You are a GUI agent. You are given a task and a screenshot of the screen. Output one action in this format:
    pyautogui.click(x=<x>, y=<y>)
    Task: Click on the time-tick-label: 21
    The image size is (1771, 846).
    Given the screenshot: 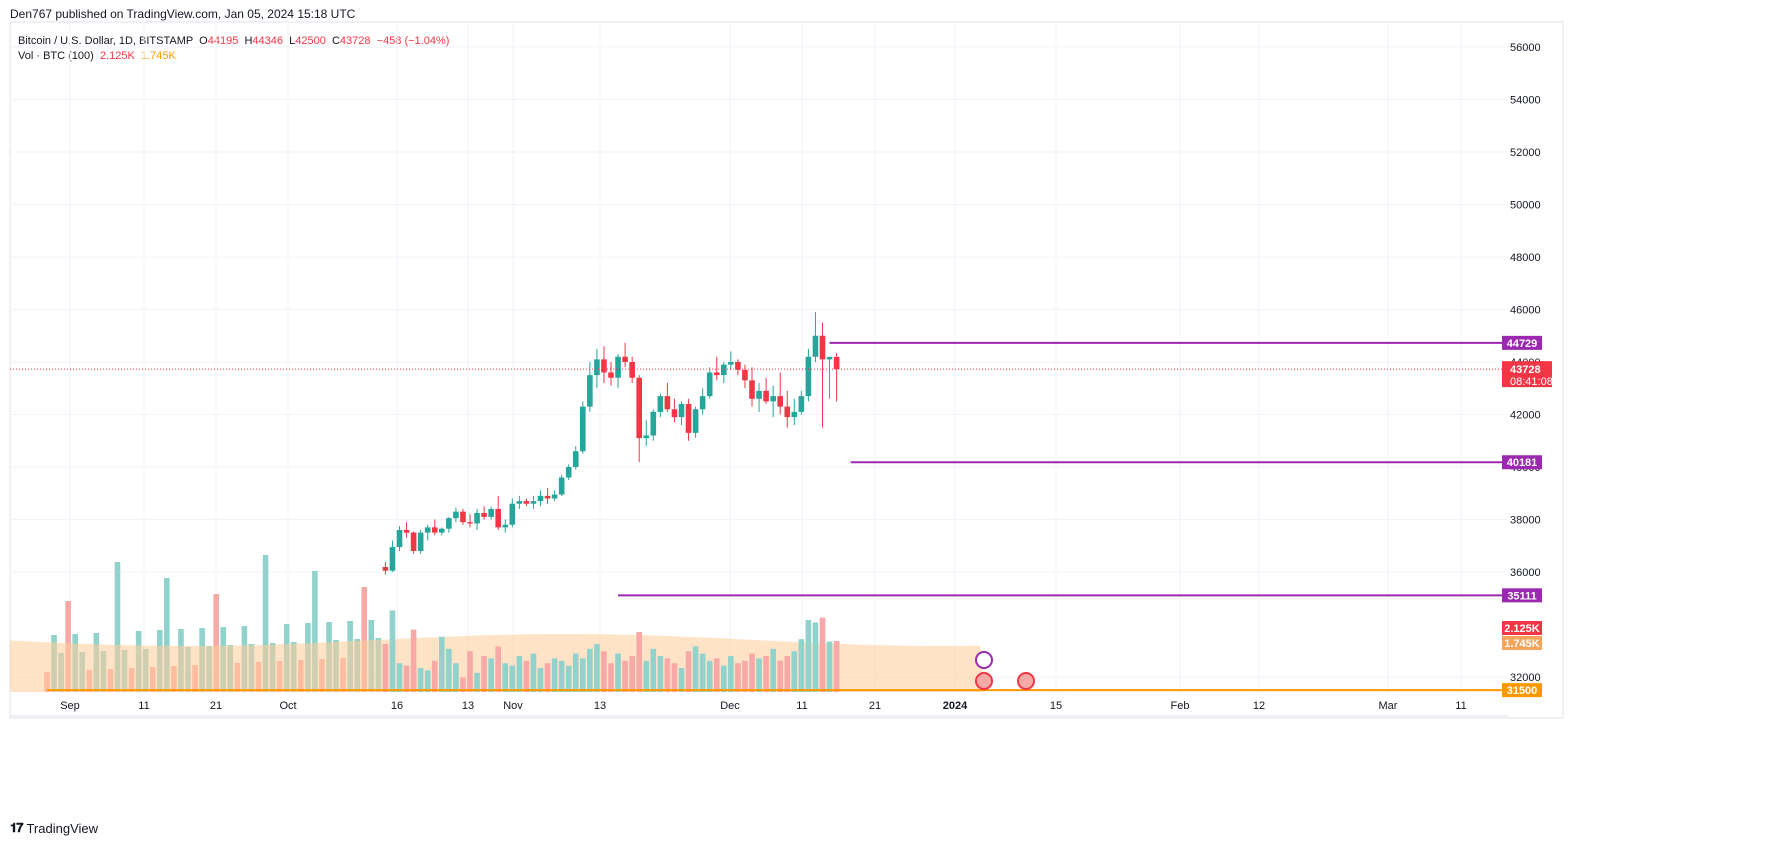 What is the action you would take?
    pyautogui.click(x=216, y=706)
    